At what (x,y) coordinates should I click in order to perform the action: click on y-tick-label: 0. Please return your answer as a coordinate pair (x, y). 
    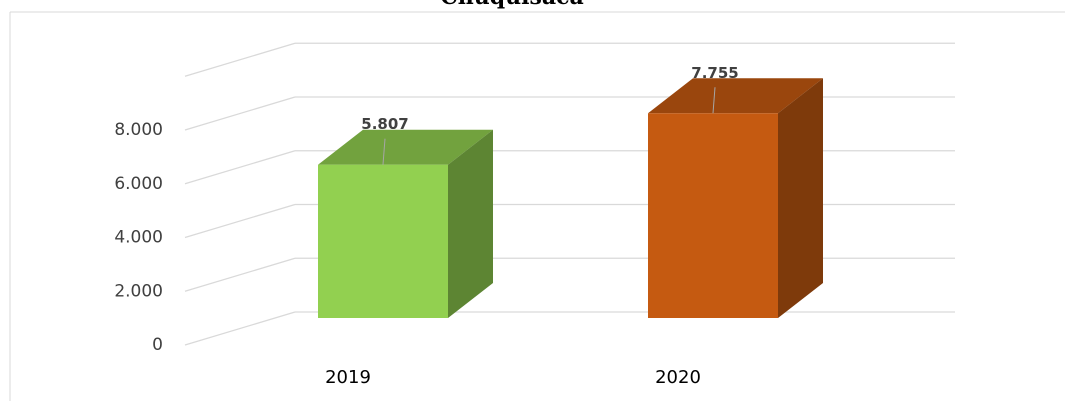
    Looking at the image, I should click on (157, 345).